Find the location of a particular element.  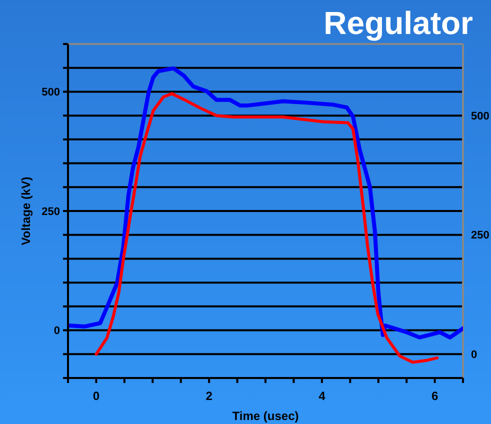

x-axis-title: Time (usec) is located at coordinates (265, 416).